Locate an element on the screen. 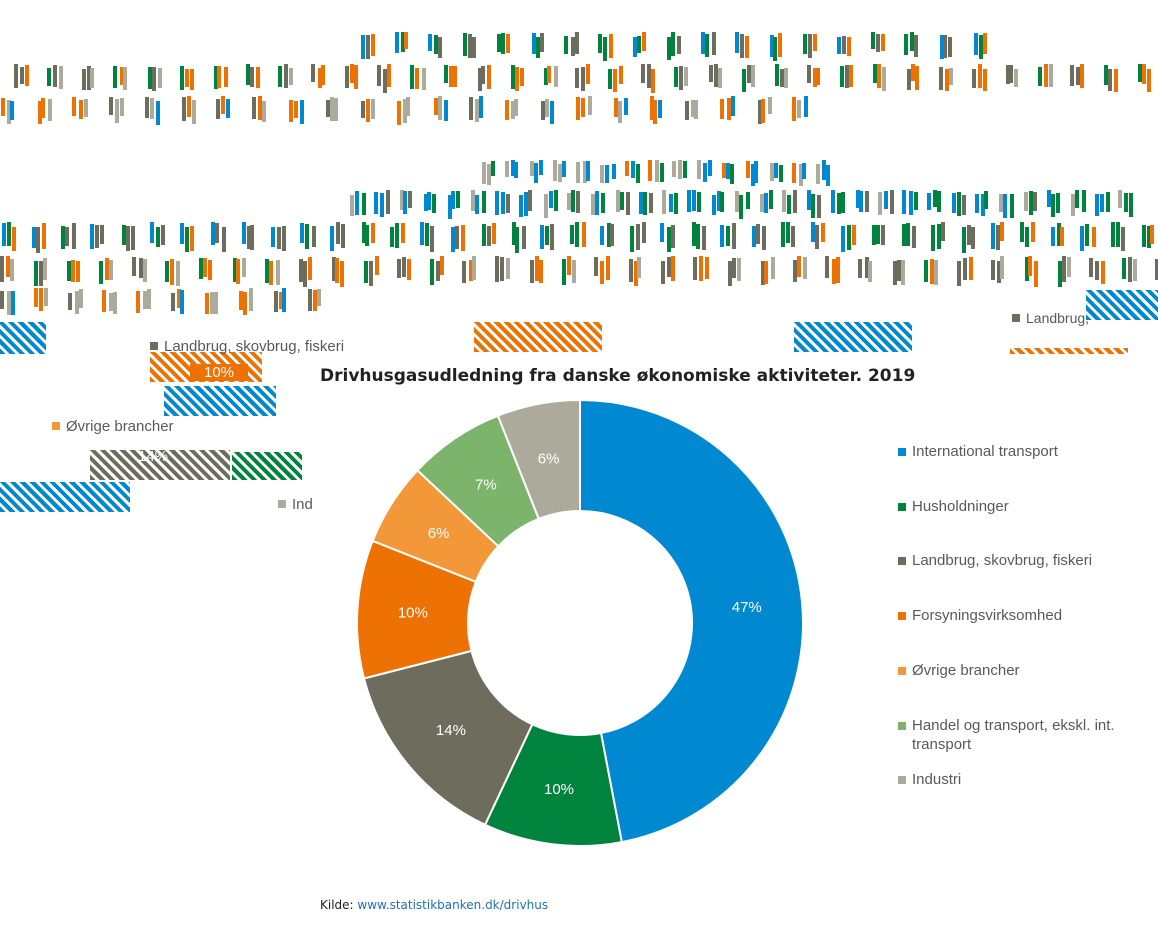  legend-item-0: International transport is located at coordinates (1015, 451).